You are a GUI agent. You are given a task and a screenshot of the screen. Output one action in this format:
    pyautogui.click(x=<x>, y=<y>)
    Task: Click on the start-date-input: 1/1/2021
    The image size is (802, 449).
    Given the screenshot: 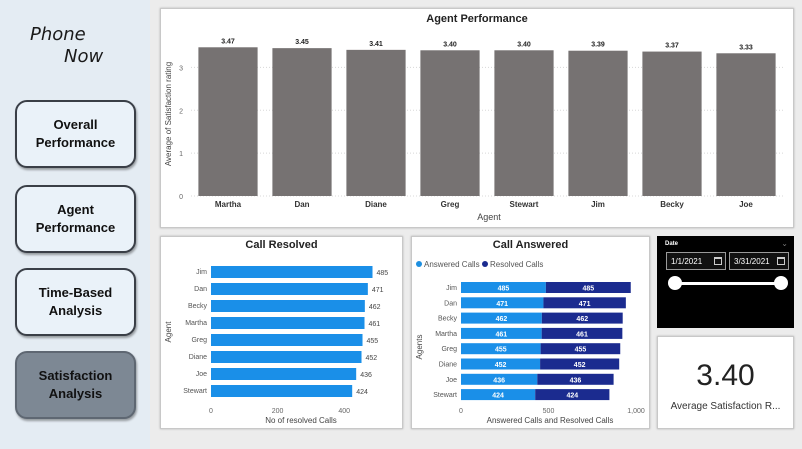 What is the action you would take?
    pyautogui.click(x=696, y=261)
    